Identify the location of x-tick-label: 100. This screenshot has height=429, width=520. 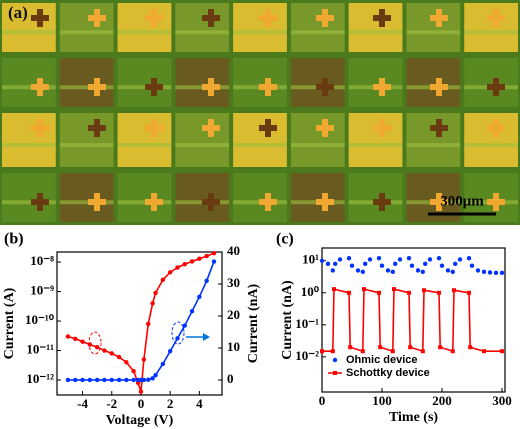
(382, 400).